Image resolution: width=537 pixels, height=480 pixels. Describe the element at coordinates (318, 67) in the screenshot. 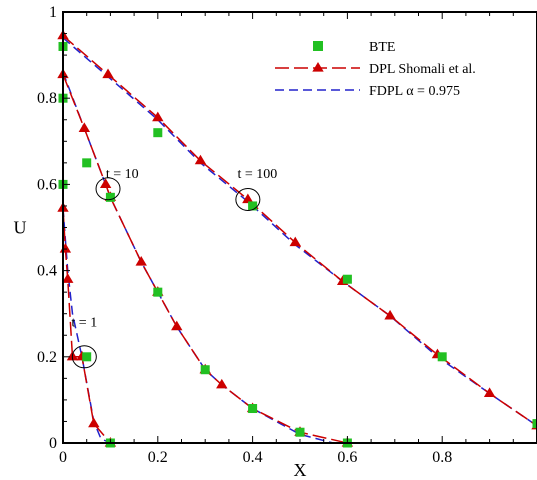

I see `legend-marker-dpl` at that location.